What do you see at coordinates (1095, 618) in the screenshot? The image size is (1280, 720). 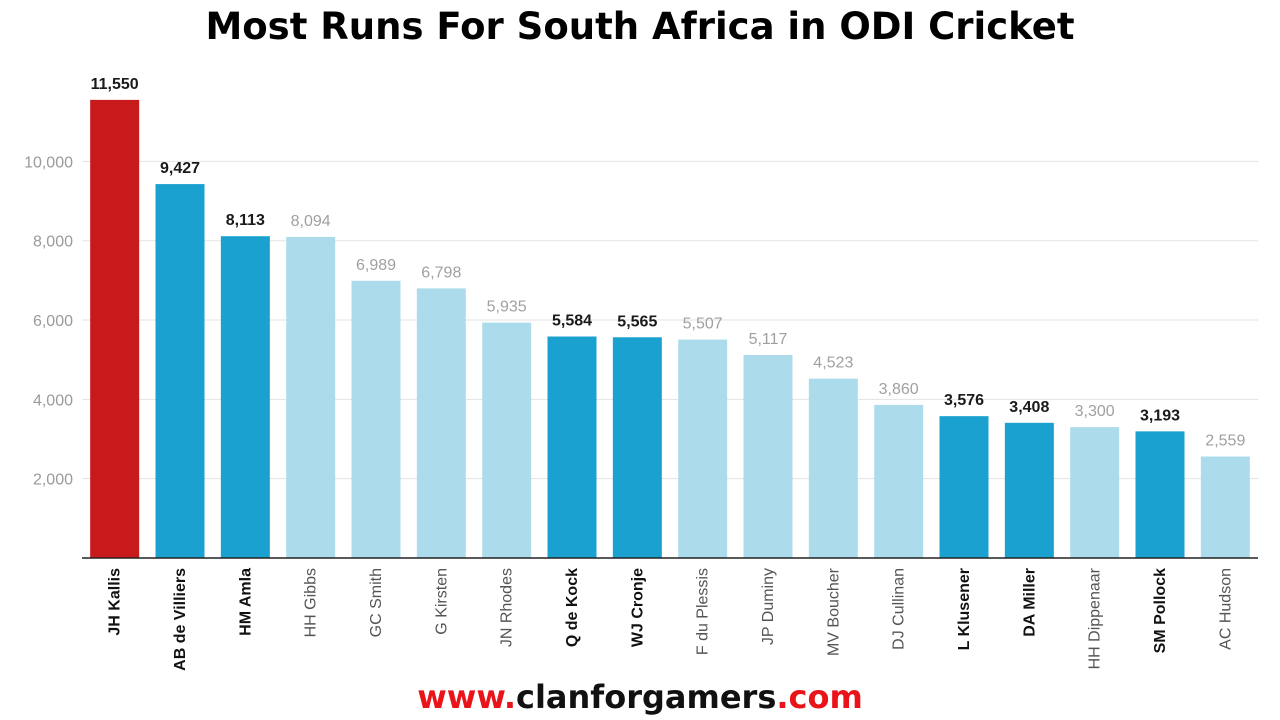 I see `x-tick-label: HH Dippenaar` at bounding box center [1095, 618].